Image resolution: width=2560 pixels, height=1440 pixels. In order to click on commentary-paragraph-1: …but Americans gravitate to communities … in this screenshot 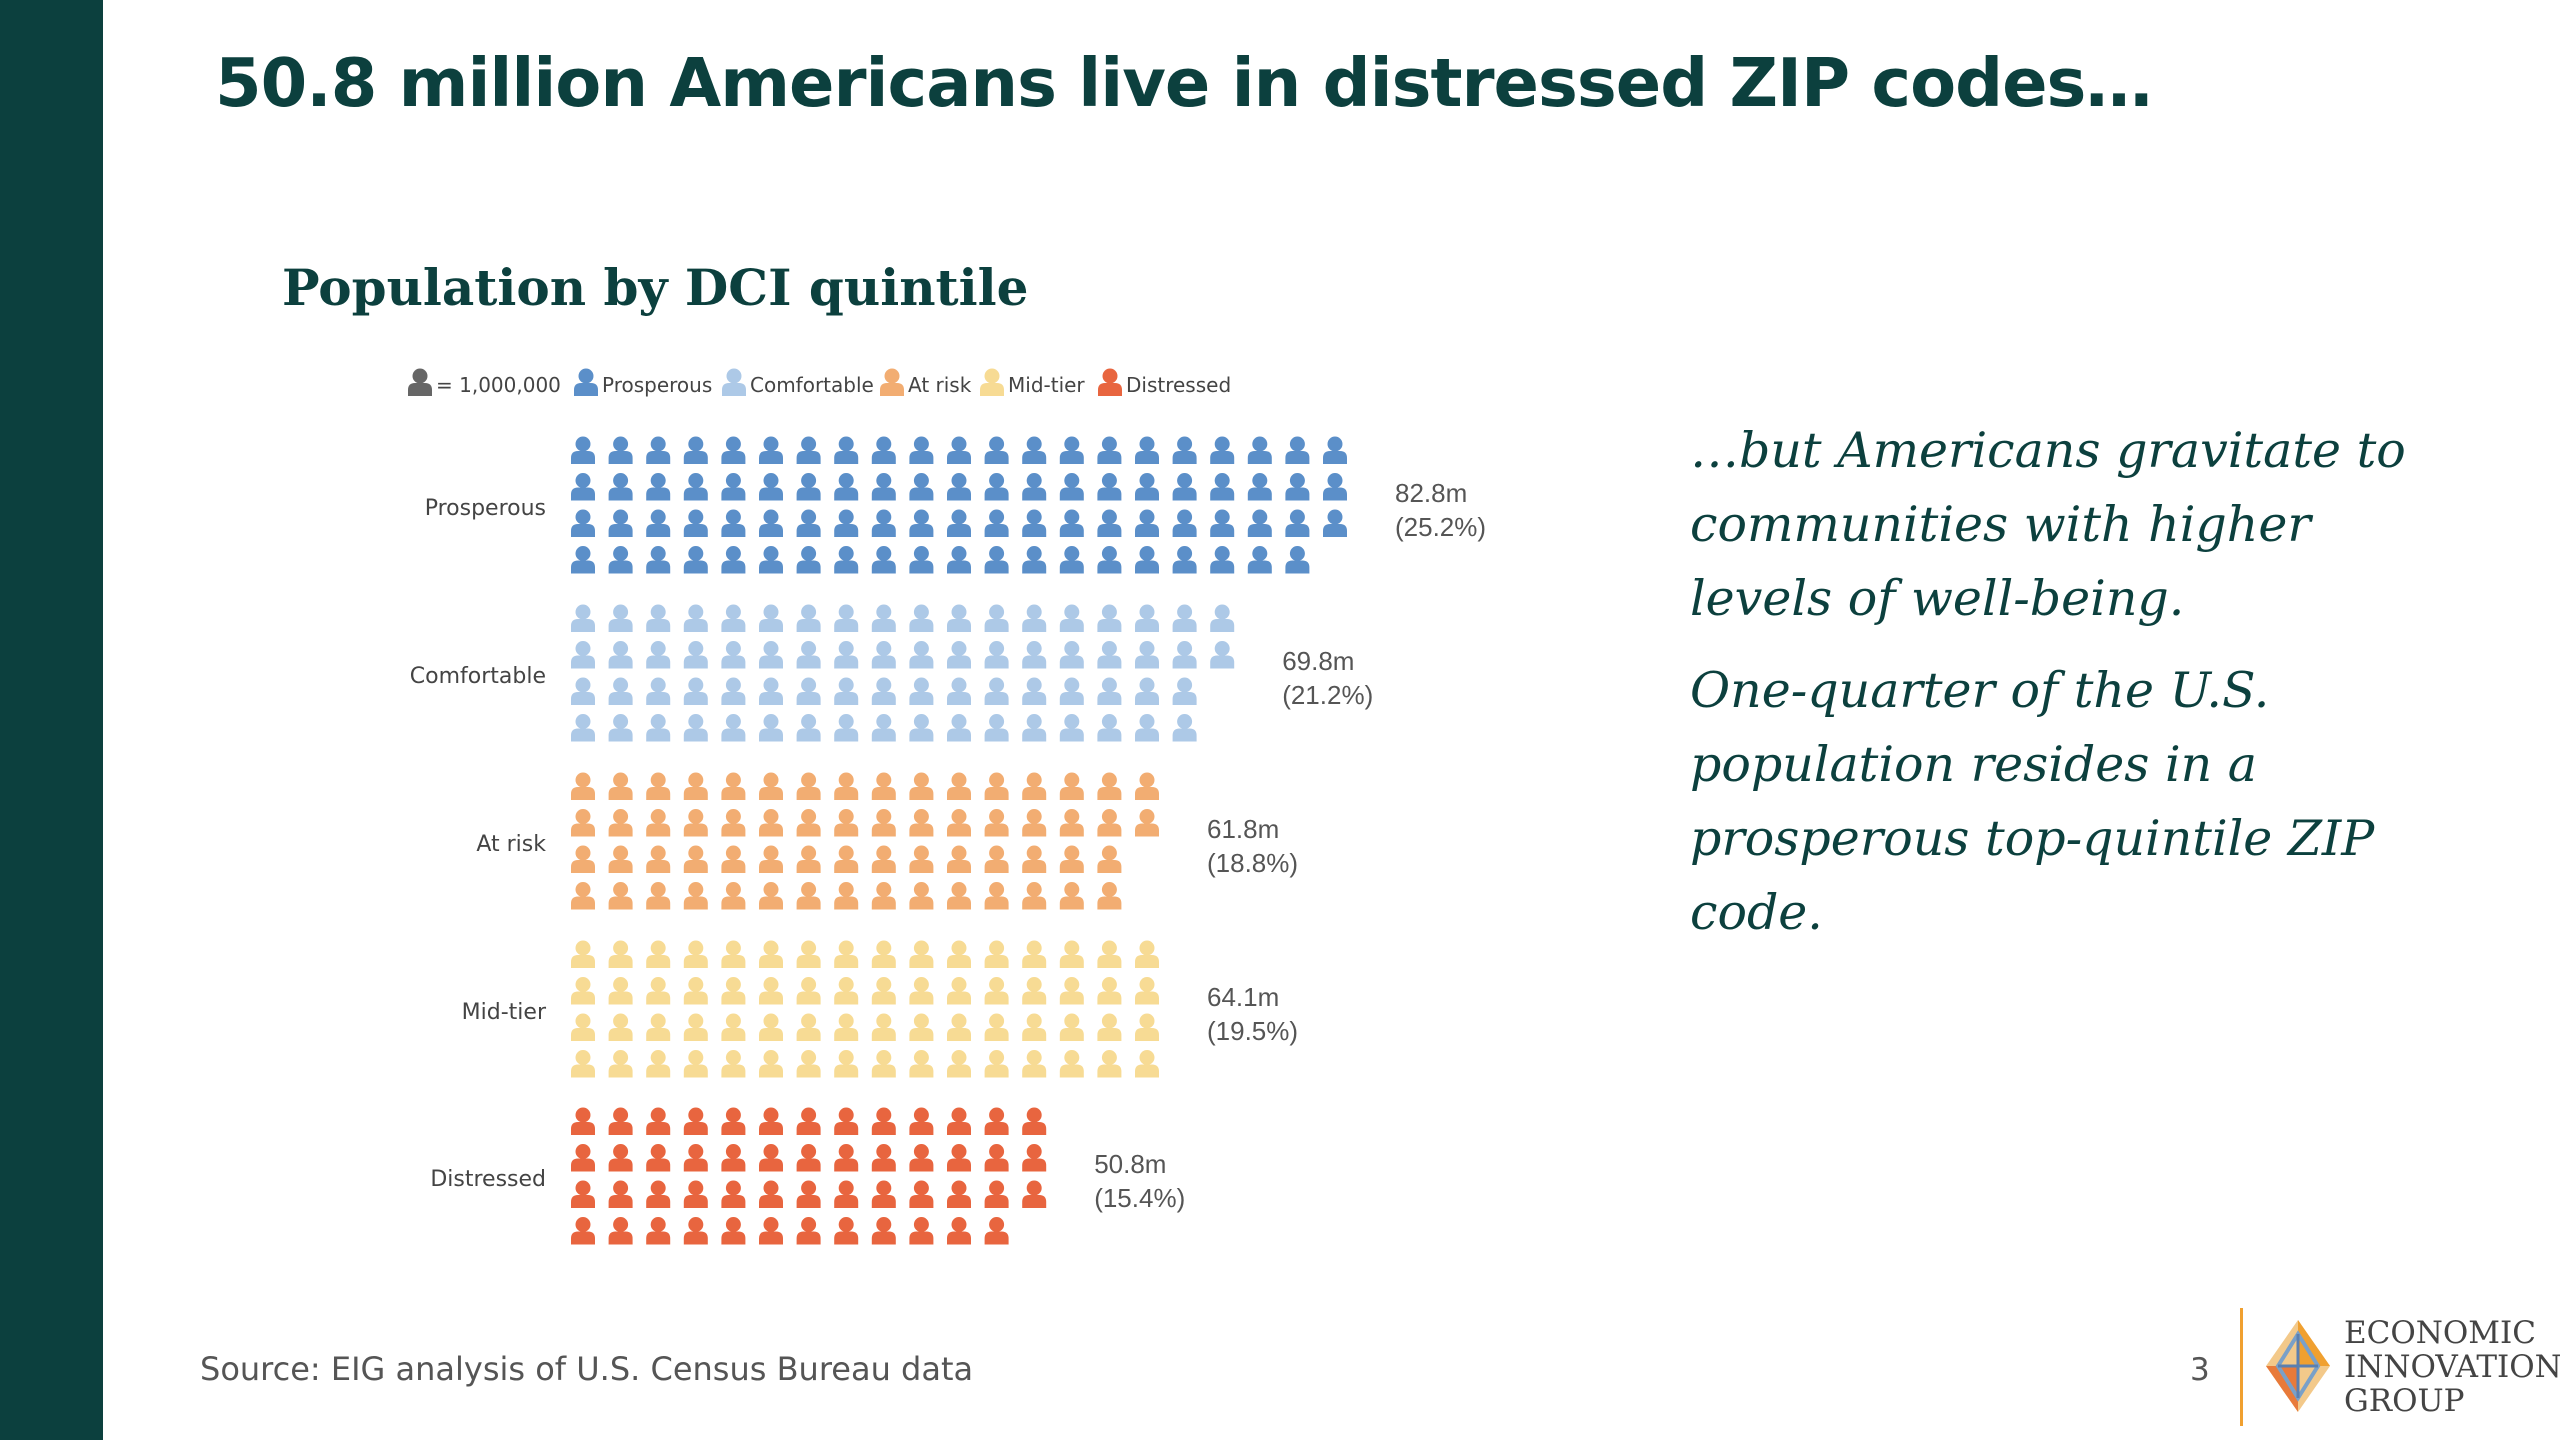, I will do `click(2048, 524)`.